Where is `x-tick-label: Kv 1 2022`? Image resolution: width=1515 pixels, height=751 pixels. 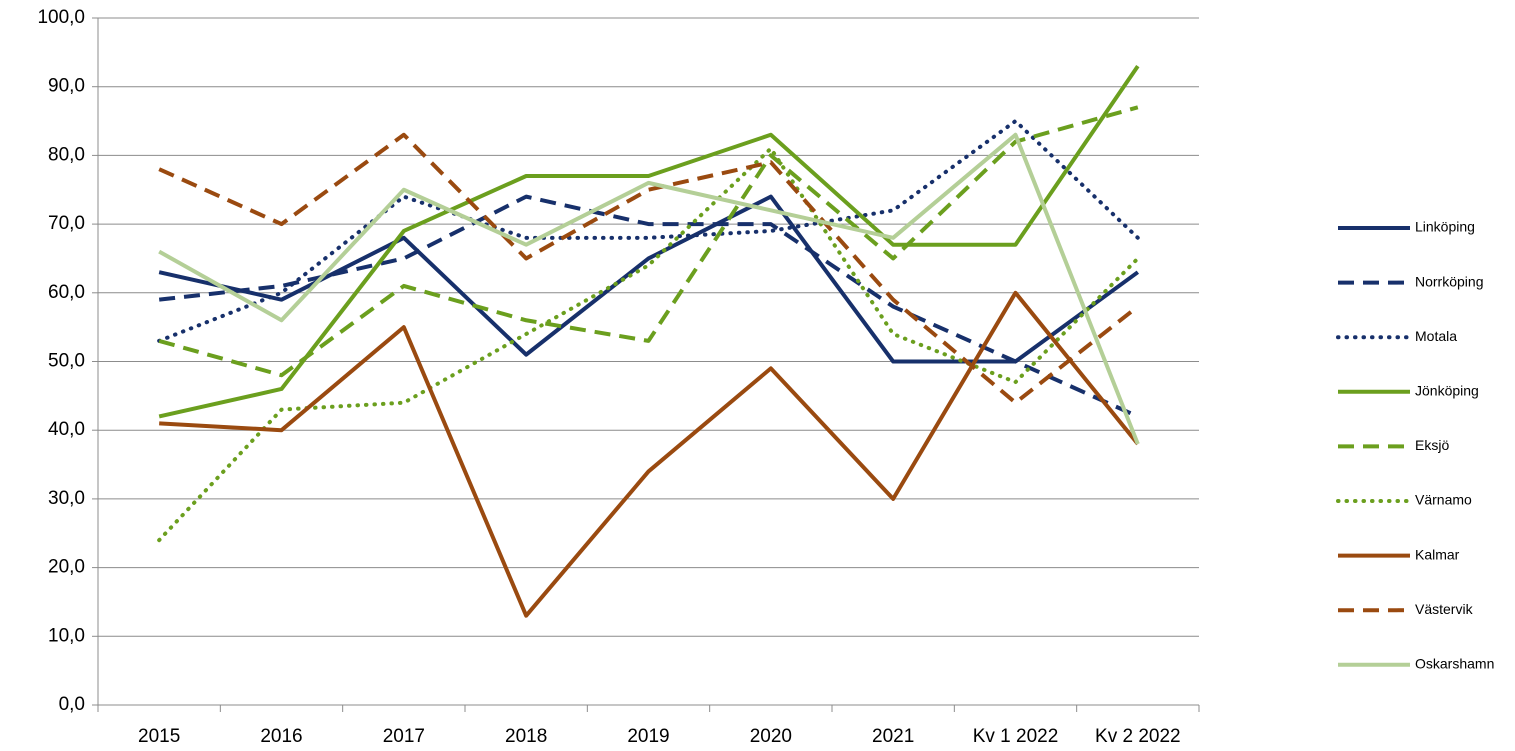
x-tick-label: Kv 1 2022 is located at coordinates (1016, 736).